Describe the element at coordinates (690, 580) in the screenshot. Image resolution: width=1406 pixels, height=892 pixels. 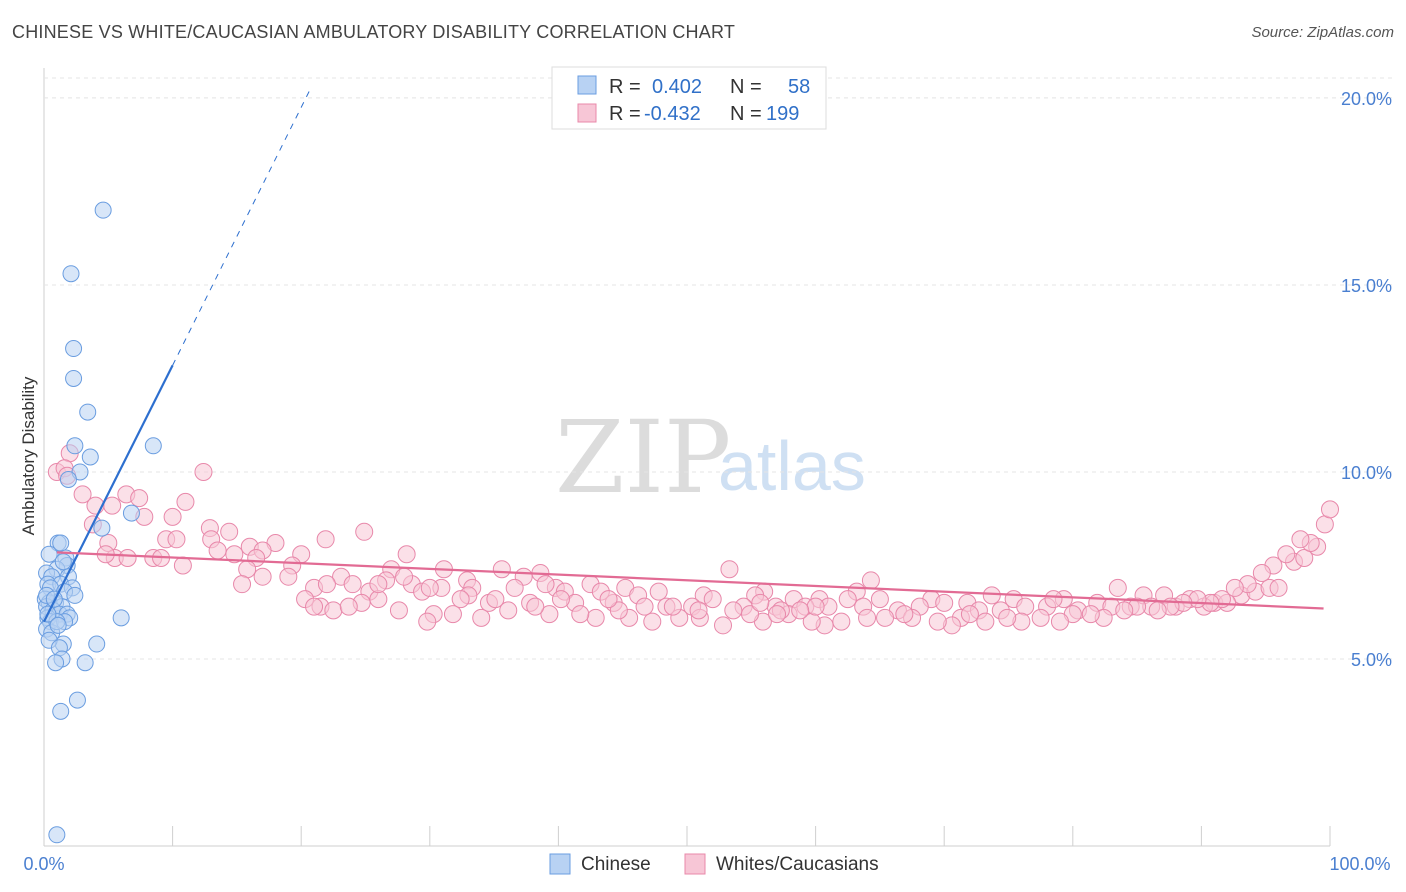
I see `trendline-white` at that location.